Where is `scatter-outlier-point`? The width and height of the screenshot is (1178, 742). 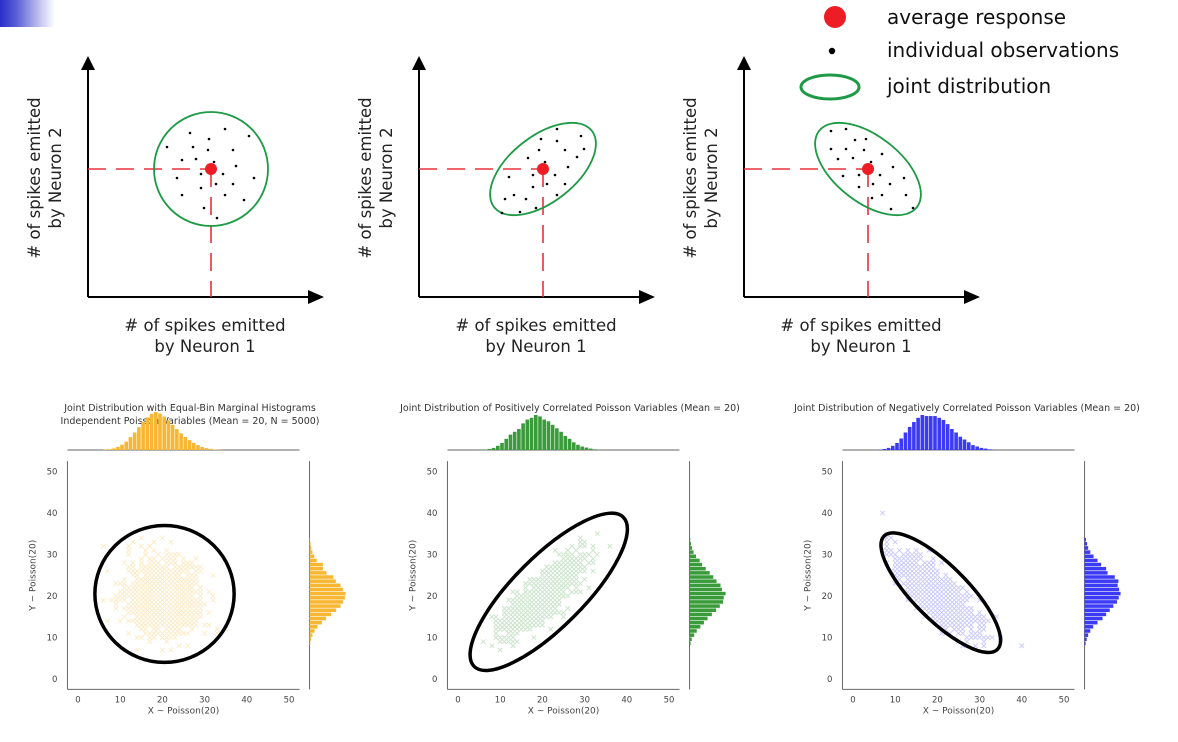
scatter-outlier-point is located at coordinates (1022, 646).